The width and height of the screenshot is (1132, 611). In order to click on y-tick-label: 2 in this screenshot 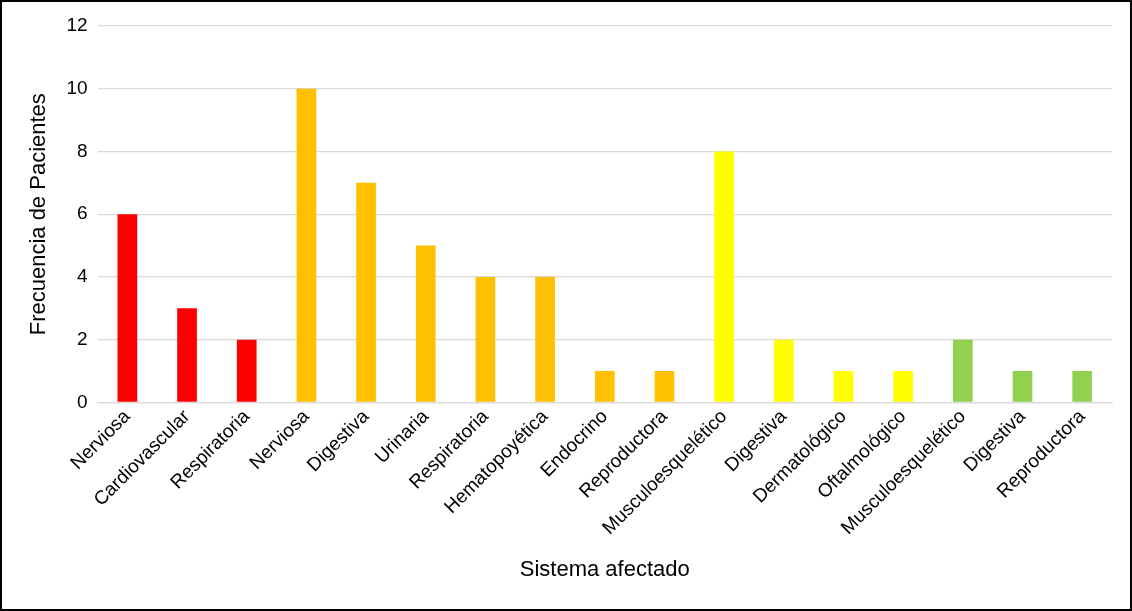, I will do `click(82, 338)`.